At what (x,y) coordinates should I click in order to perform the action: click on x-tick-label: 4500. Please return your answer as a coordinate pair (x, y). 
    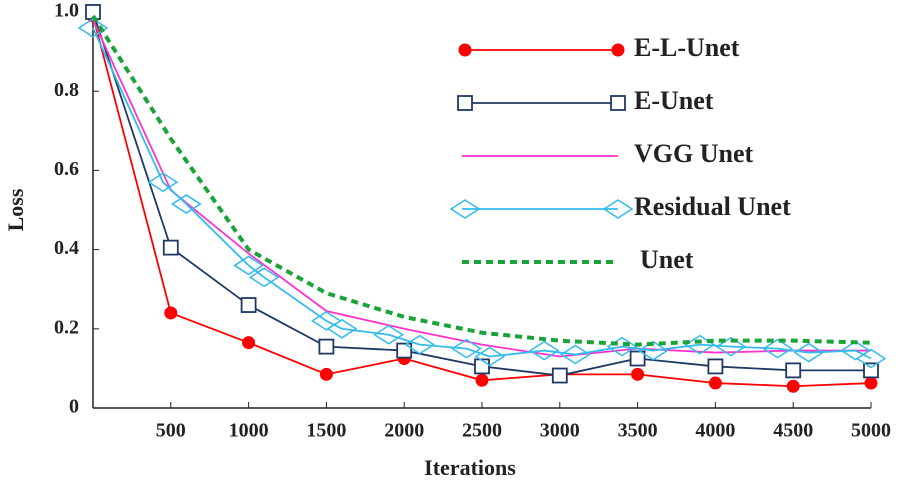
    Looking at the image, I should click on (793, 431).